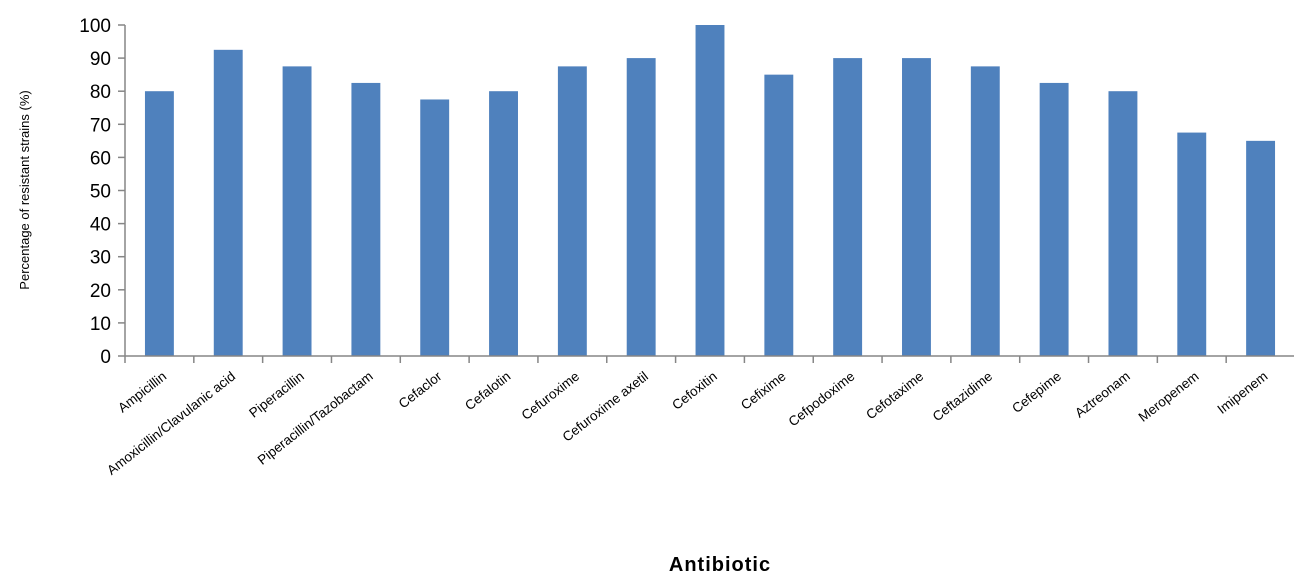 This screenshot has width=1294, height=578. What do you see at coordinates (694, 391) in the screenshot?
I see `category-label: Cefoxitin` at bounding box center [694, 391].